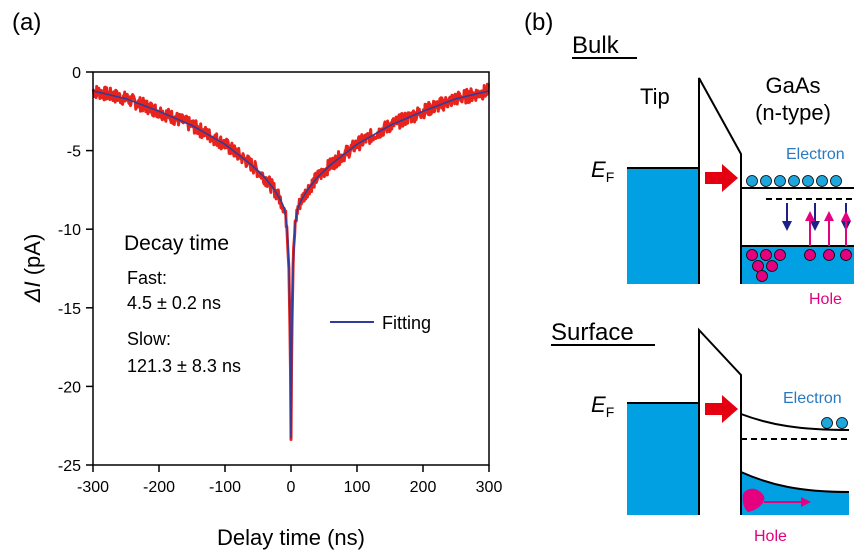 Image resolution: width=862 pixels, height=557 pixels. What do you see at coordinates (792, 85) in the screenshot?
I see `gaas-label: GaAs` at bounding box center [792, 85].